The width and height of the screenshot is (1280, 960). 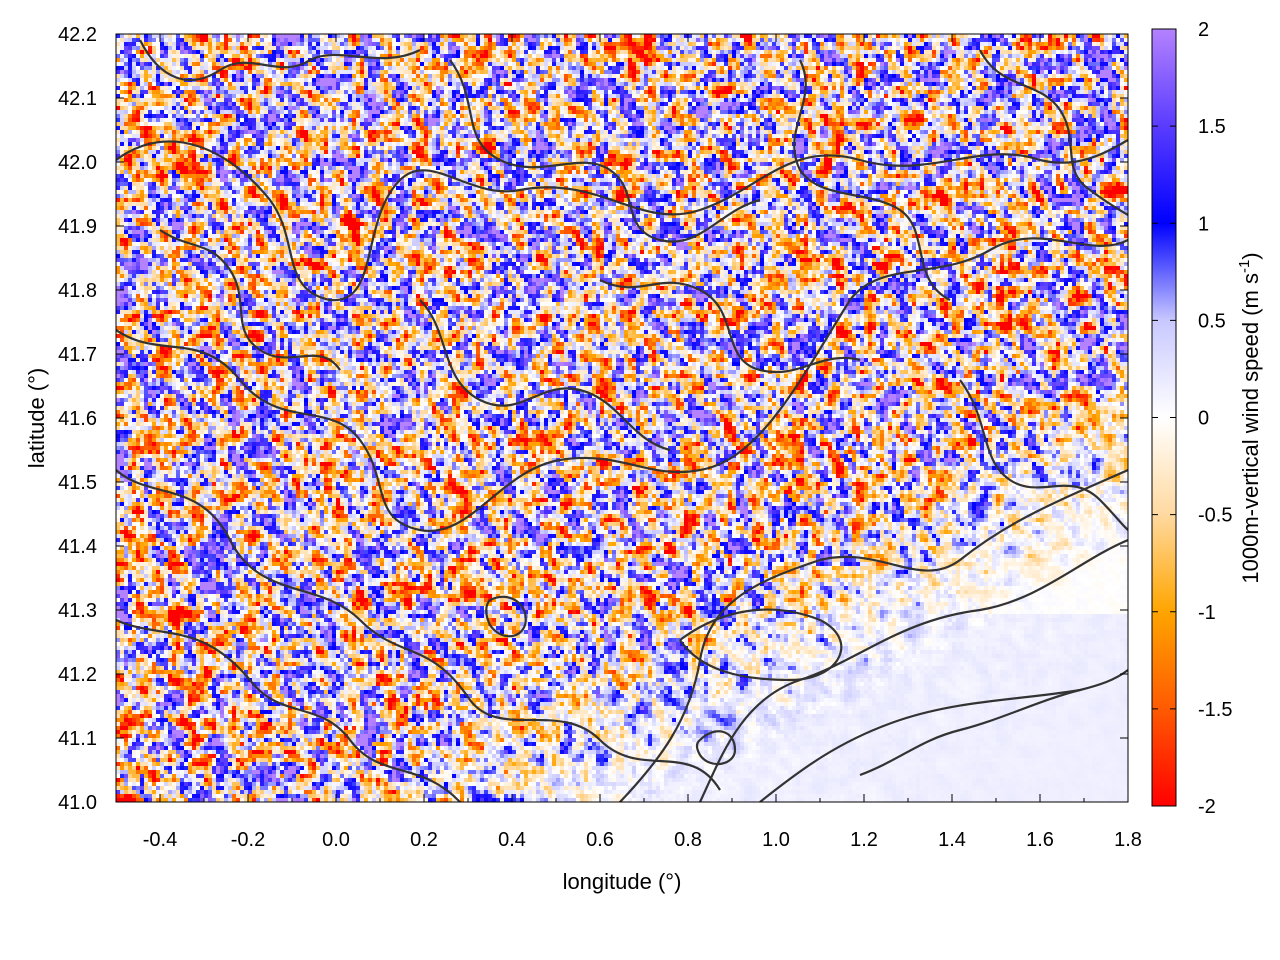 I want to click on colorbar-label: 1000m-vertical wind speed (m s-1), so click(x=1249, y=417).